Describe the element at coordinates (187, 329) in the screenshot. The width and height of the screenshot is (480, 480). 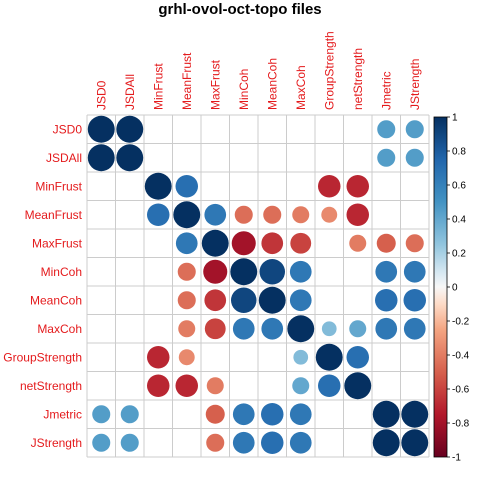
I see `corr-circle-MaxCoh-MeanFrust` at that location.